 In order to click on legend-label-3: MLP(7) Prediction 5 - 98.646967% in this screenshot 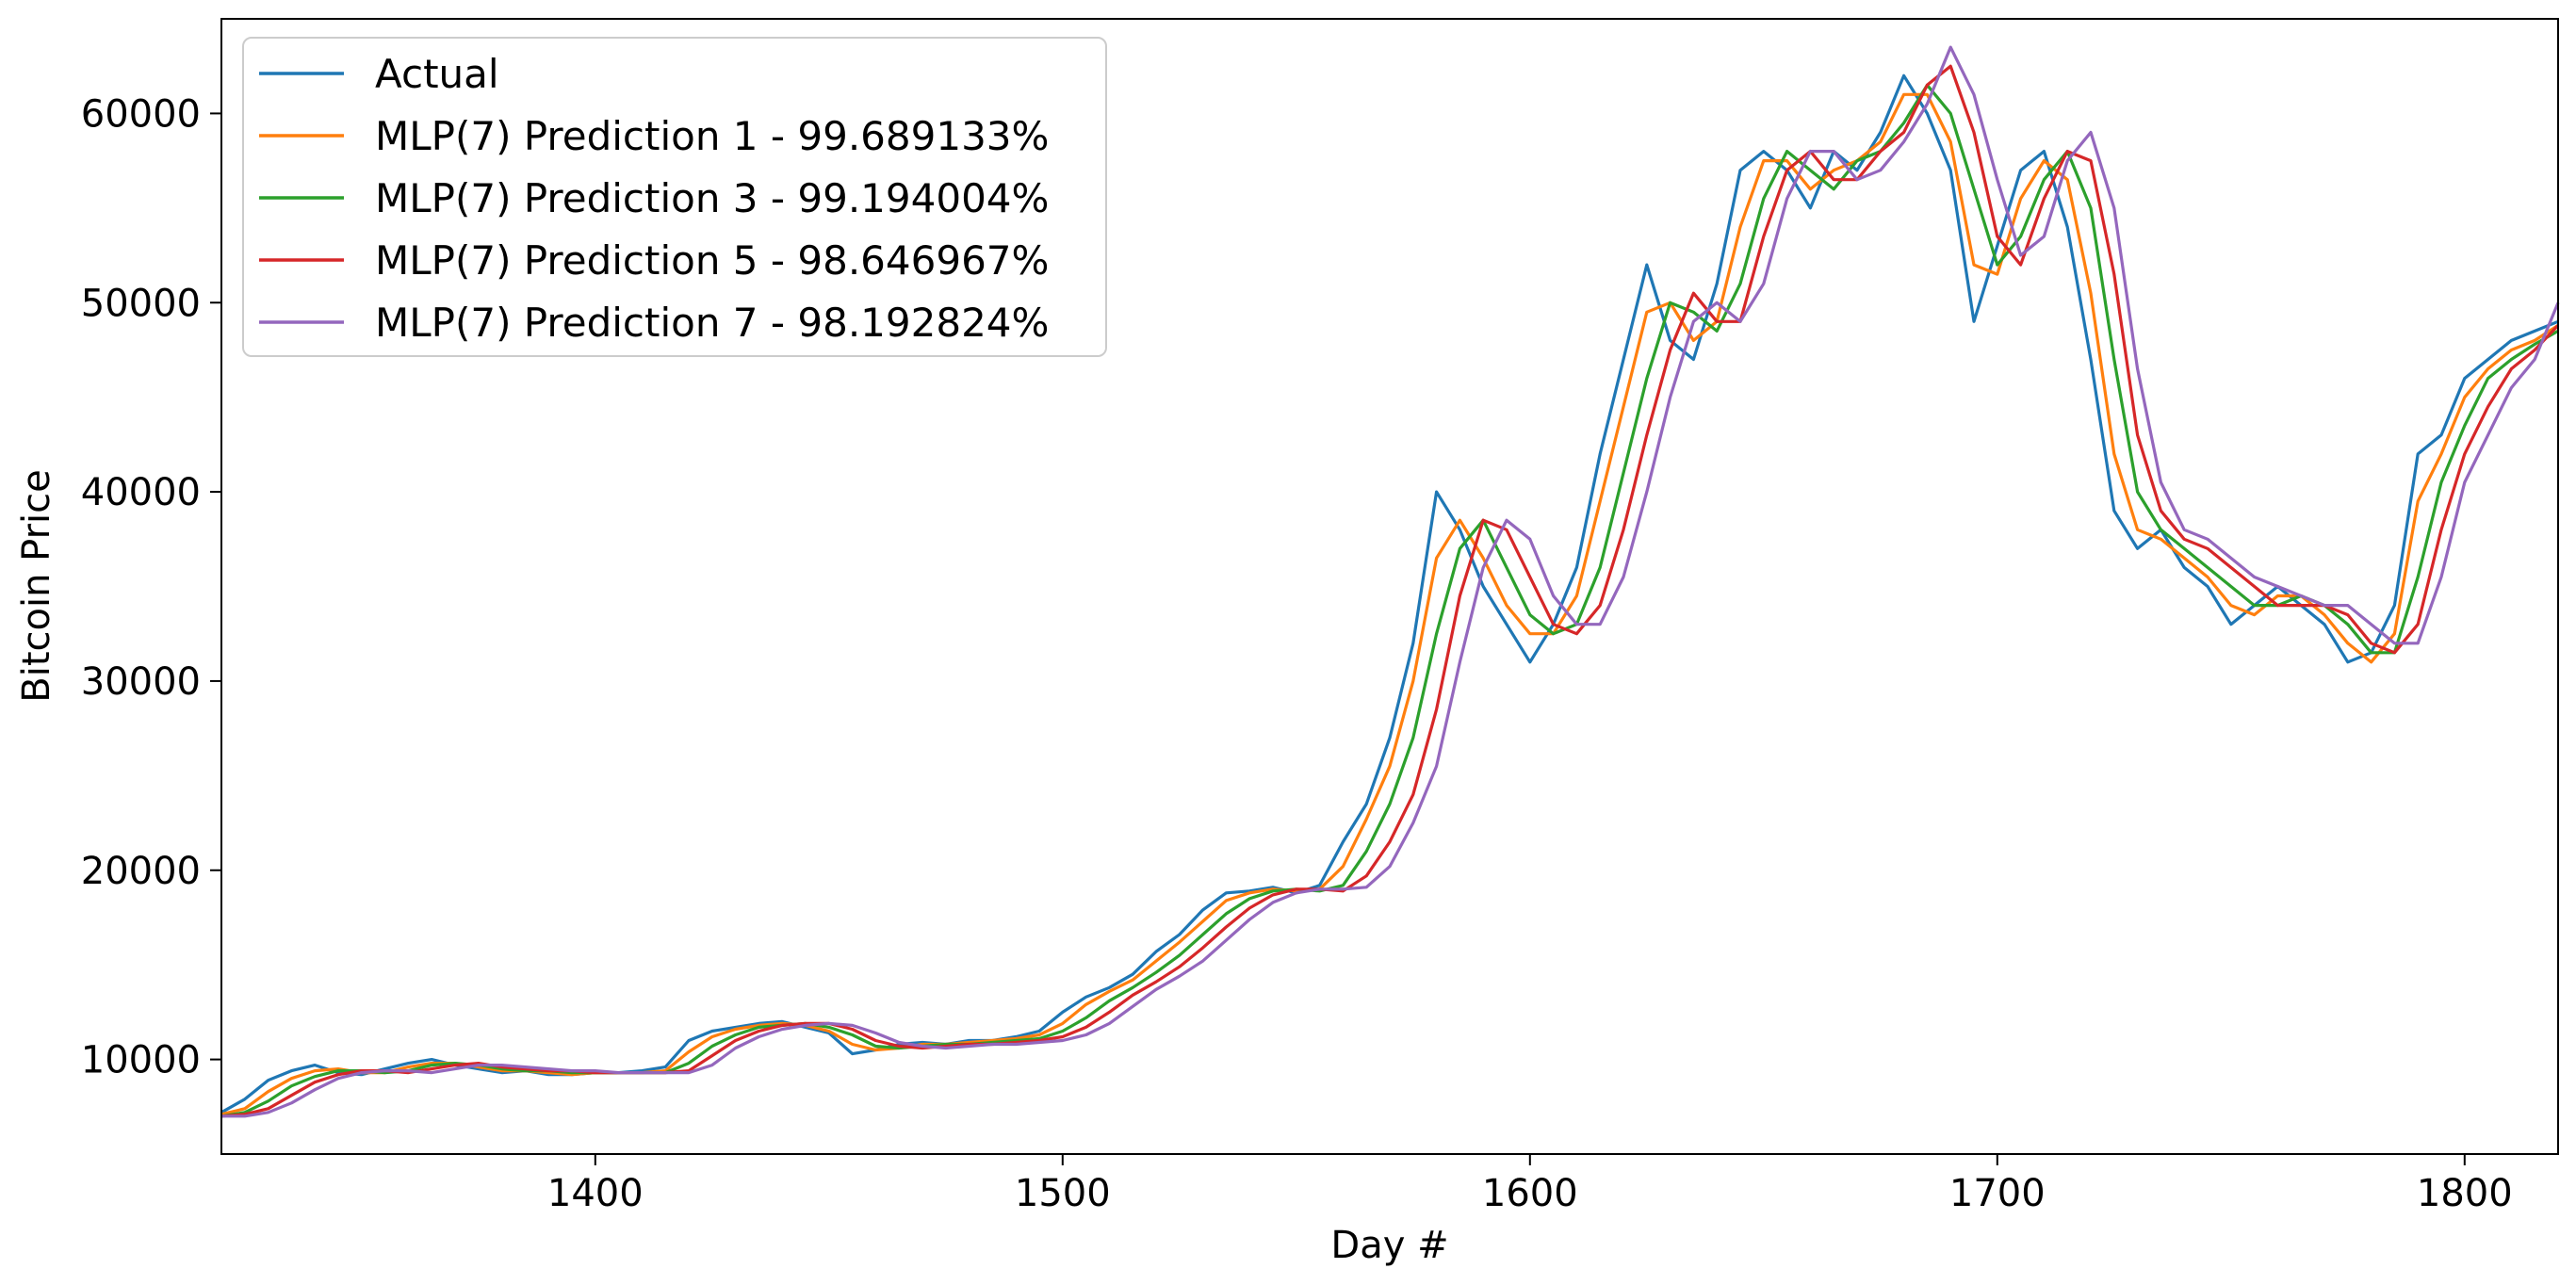, I will do `click(712, 260)`.